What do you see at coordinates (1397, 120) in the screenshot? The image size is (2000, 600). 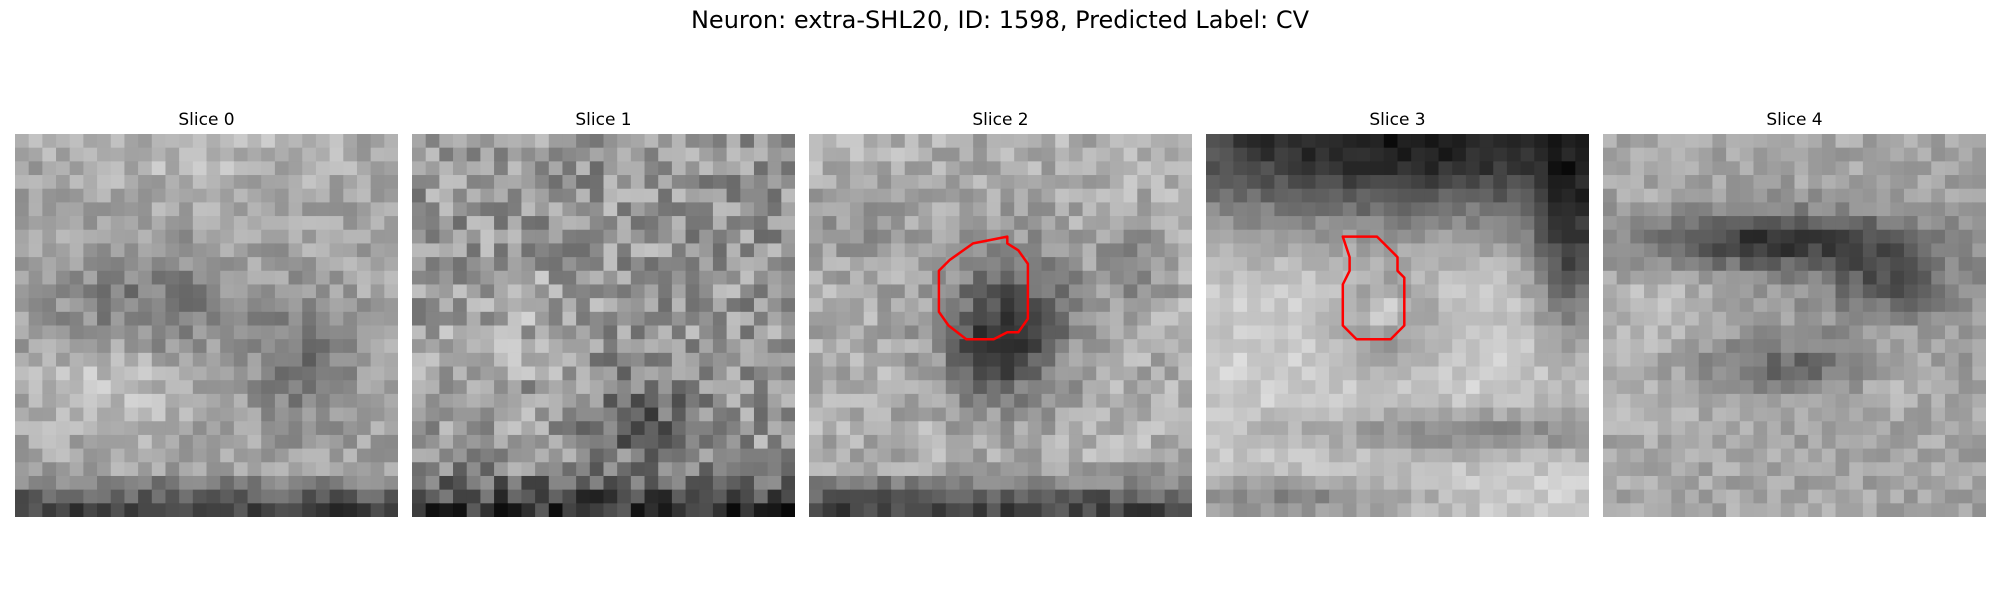 I see `slice-title-3: Slice 3` at bounding box center [1397, 120].